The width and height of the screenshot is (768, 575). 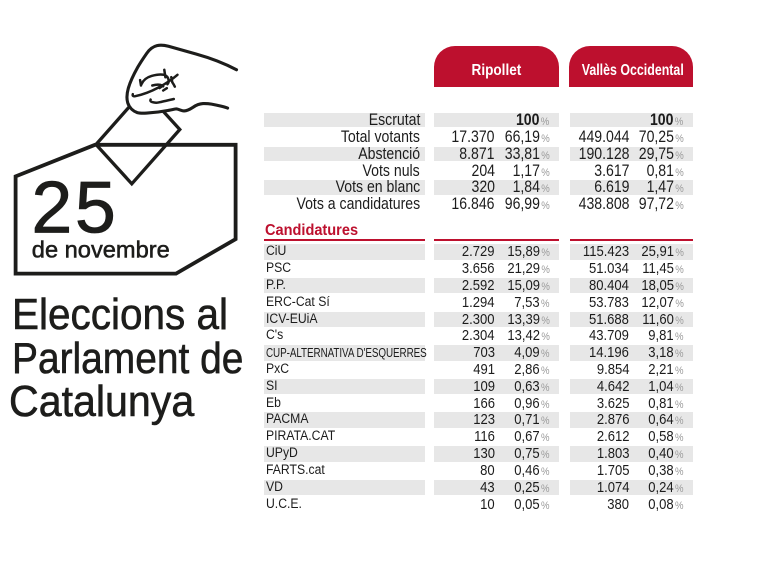 What do you see at coordinates (74, 207) in the screenshot?
I see `svg-text: 25` at bounding box center [74, 207].